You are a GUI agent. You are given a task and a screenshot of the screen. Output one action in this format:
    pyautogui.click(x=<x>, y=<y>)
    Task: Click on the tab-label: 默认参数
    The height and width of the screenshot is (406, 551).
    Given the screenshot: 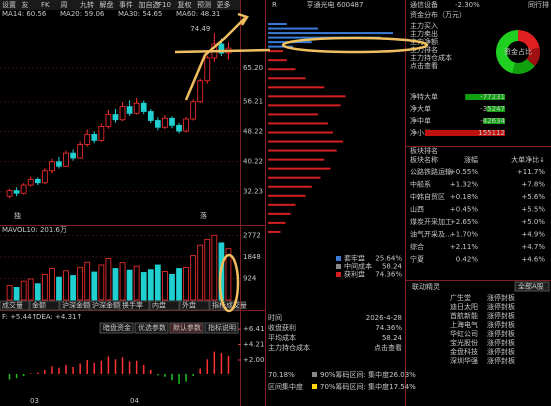 What is the action you would take?
    pyautogui.click(x=187, y=327)
    